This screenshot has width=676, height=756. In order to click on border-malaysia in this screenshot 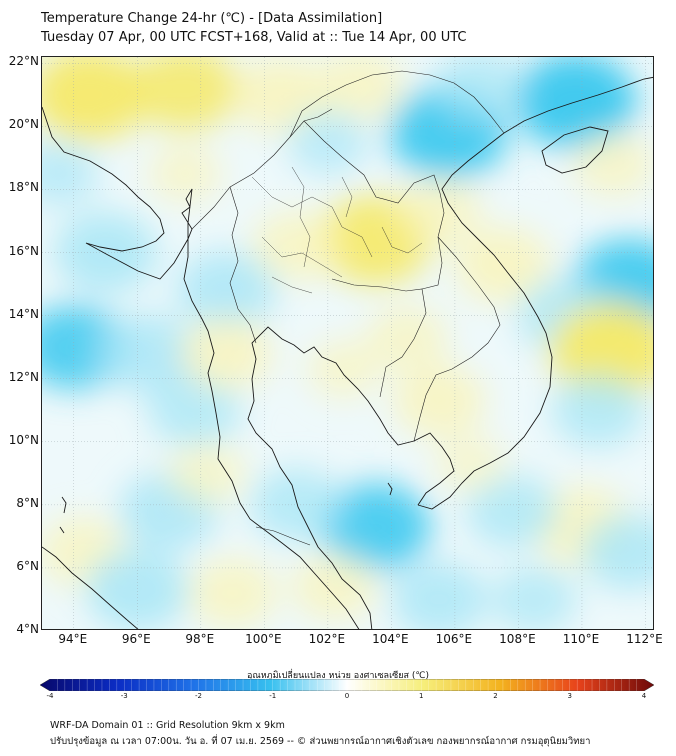, I will do `click(283, 536)`.